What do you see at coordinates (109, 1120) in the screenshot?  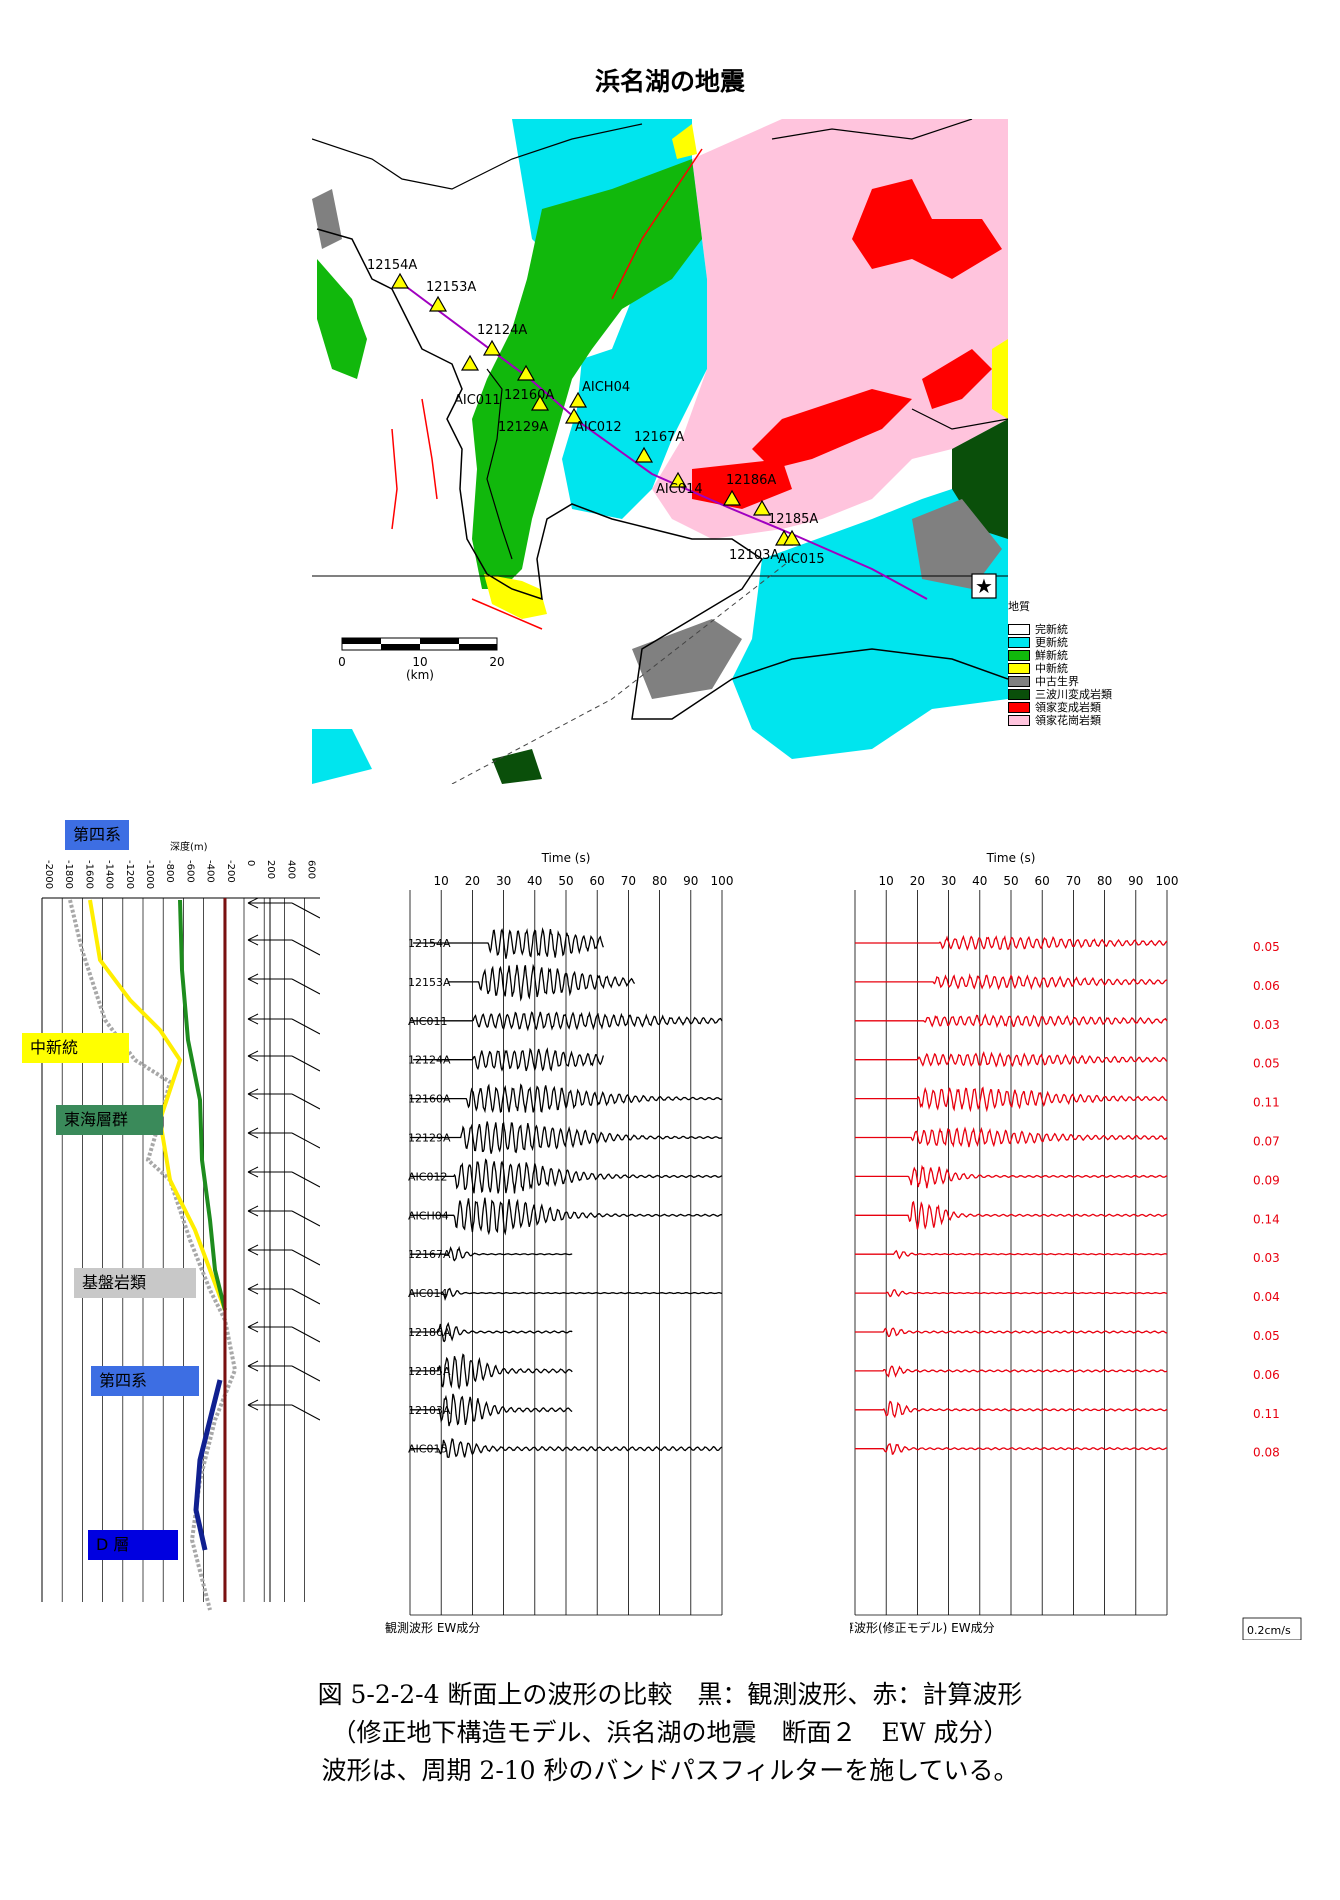 I see `label-tokai-group: 東海層群` at bounding box center [109, 1120].